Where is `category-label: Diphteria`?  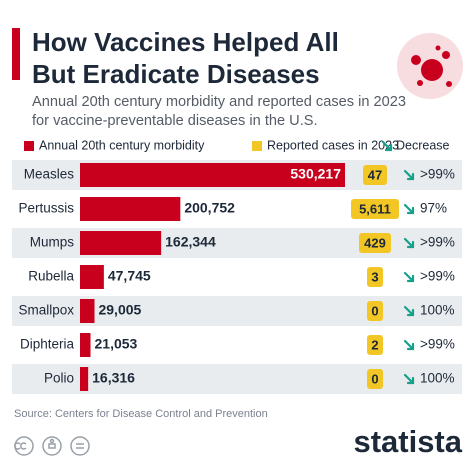
category-label: Diphteria is located at coordinates (47, 344).